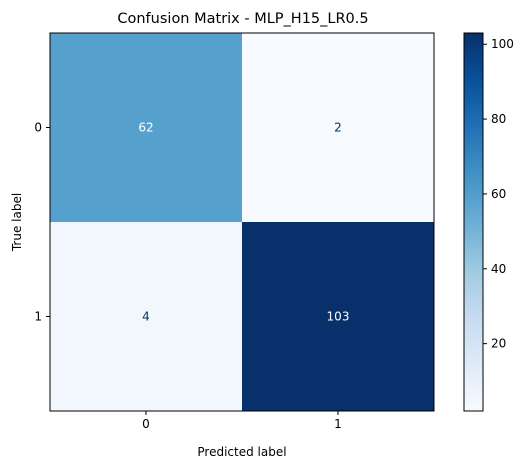  What do you see at coordinates (498, 119) in the screenshot?
I see `colorbar-tick-label-3: 80` at bounding box center [498, 119].